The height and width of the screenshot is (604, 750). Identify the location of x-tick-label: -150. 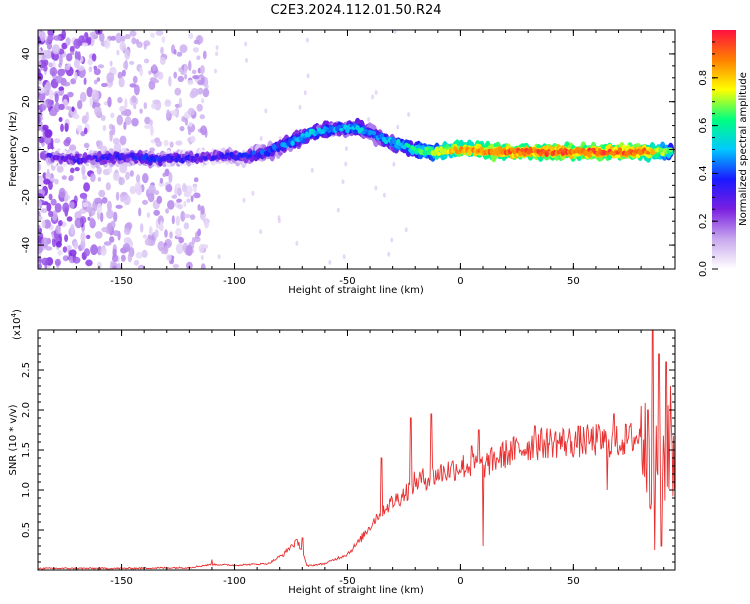
(121, 281).